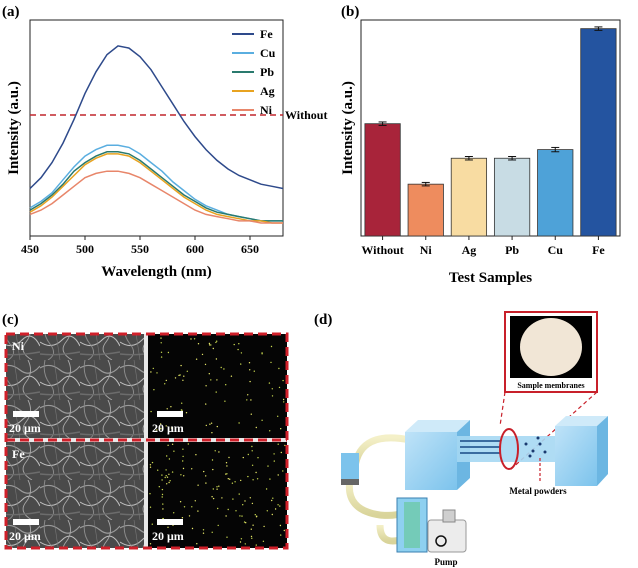 The image size is (638, 568). I want to click on x-tick-label: Ni, so click(426, 250).